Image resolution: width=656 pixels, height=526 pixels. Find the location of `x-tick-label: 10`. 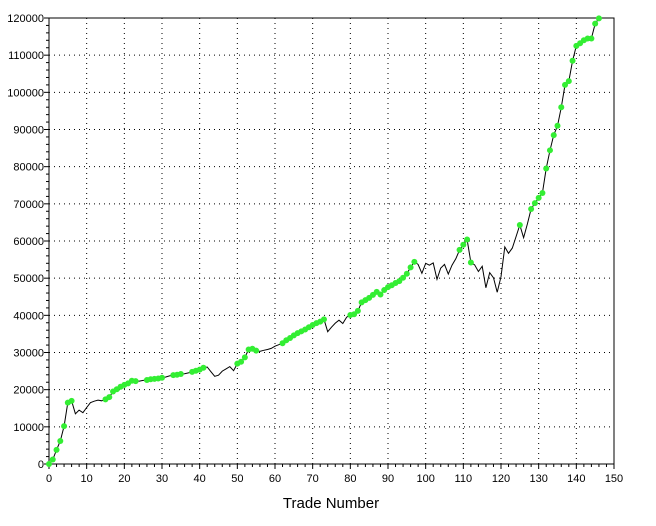

x-tick-label: 10 is located at coordinates (87, 479).